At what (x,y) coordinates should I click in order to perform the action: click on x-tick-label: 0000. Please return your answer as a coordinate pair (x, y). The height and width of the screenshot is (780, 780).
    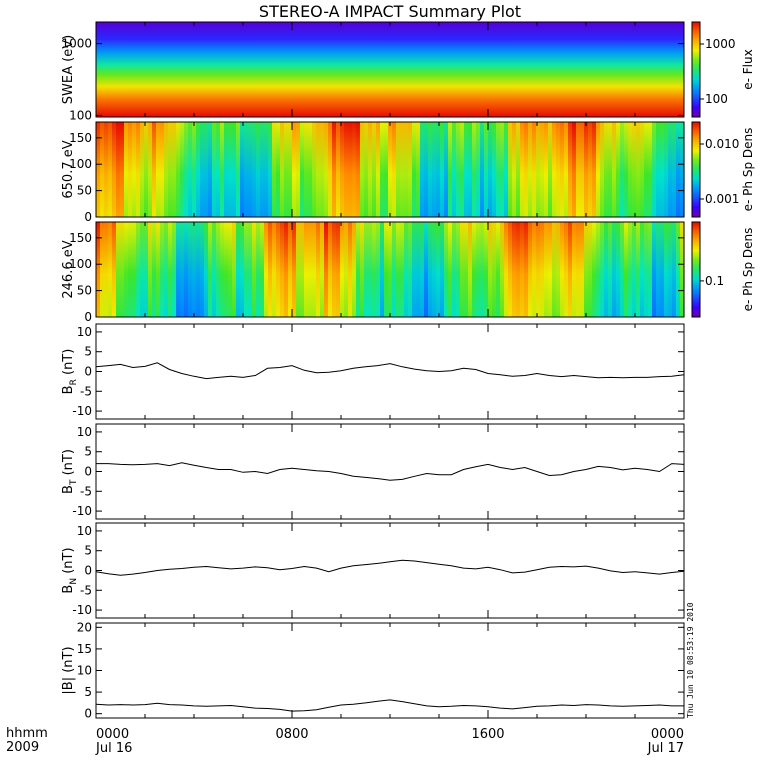
    Looking at the image, I should click on (667, 734).